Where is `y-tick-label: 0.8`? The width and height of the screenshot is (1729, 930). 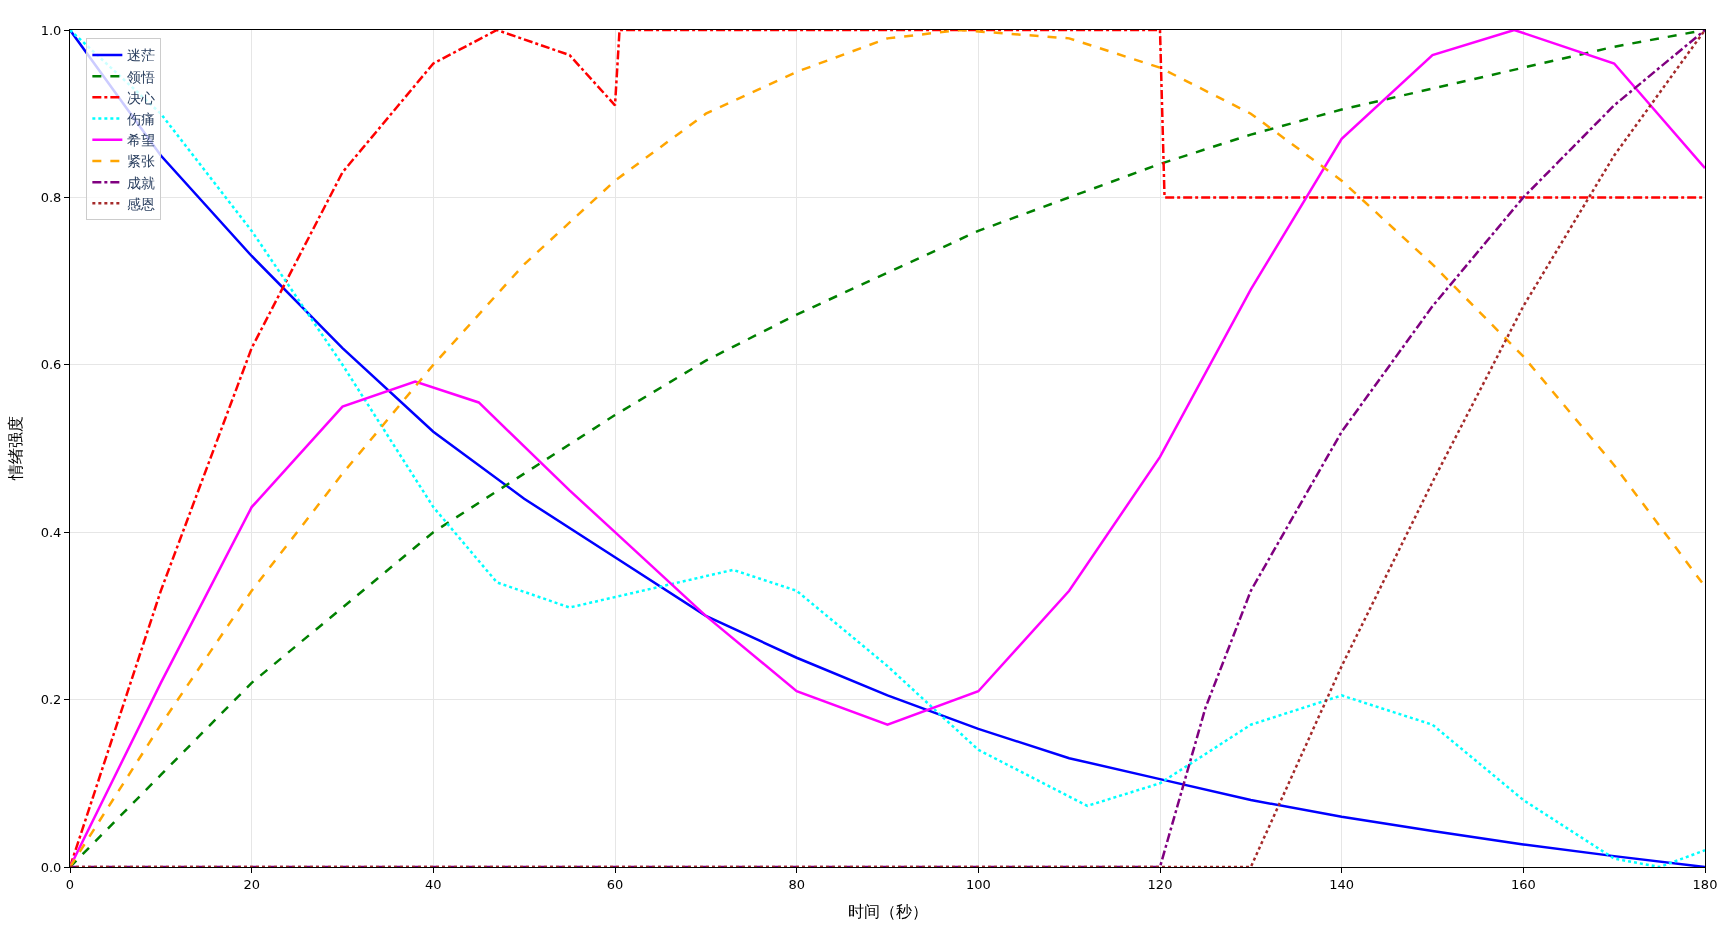
y-tick-label: 0.8 is located at coordinates (51, 197).